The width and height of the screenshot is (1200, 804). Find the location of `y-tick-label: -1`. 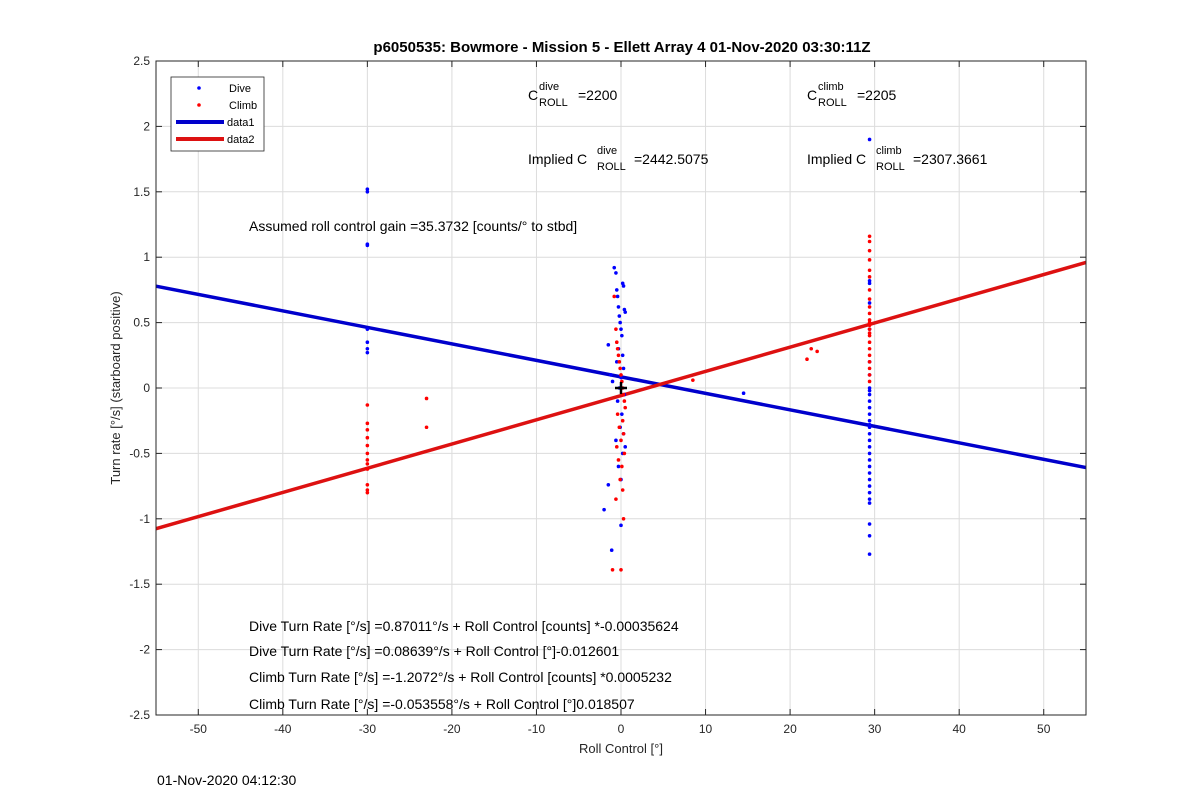

y-tick-label: -1 is located at coordinates (144, 519).